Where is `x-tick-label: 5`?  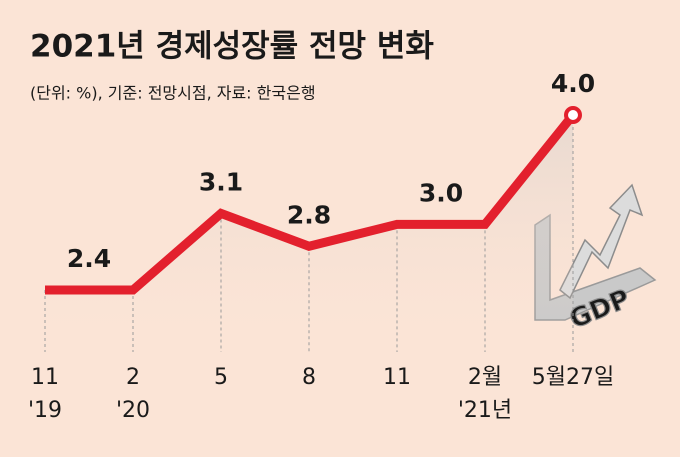 x-tick-label: 5 is located at coordinates (221, 377).